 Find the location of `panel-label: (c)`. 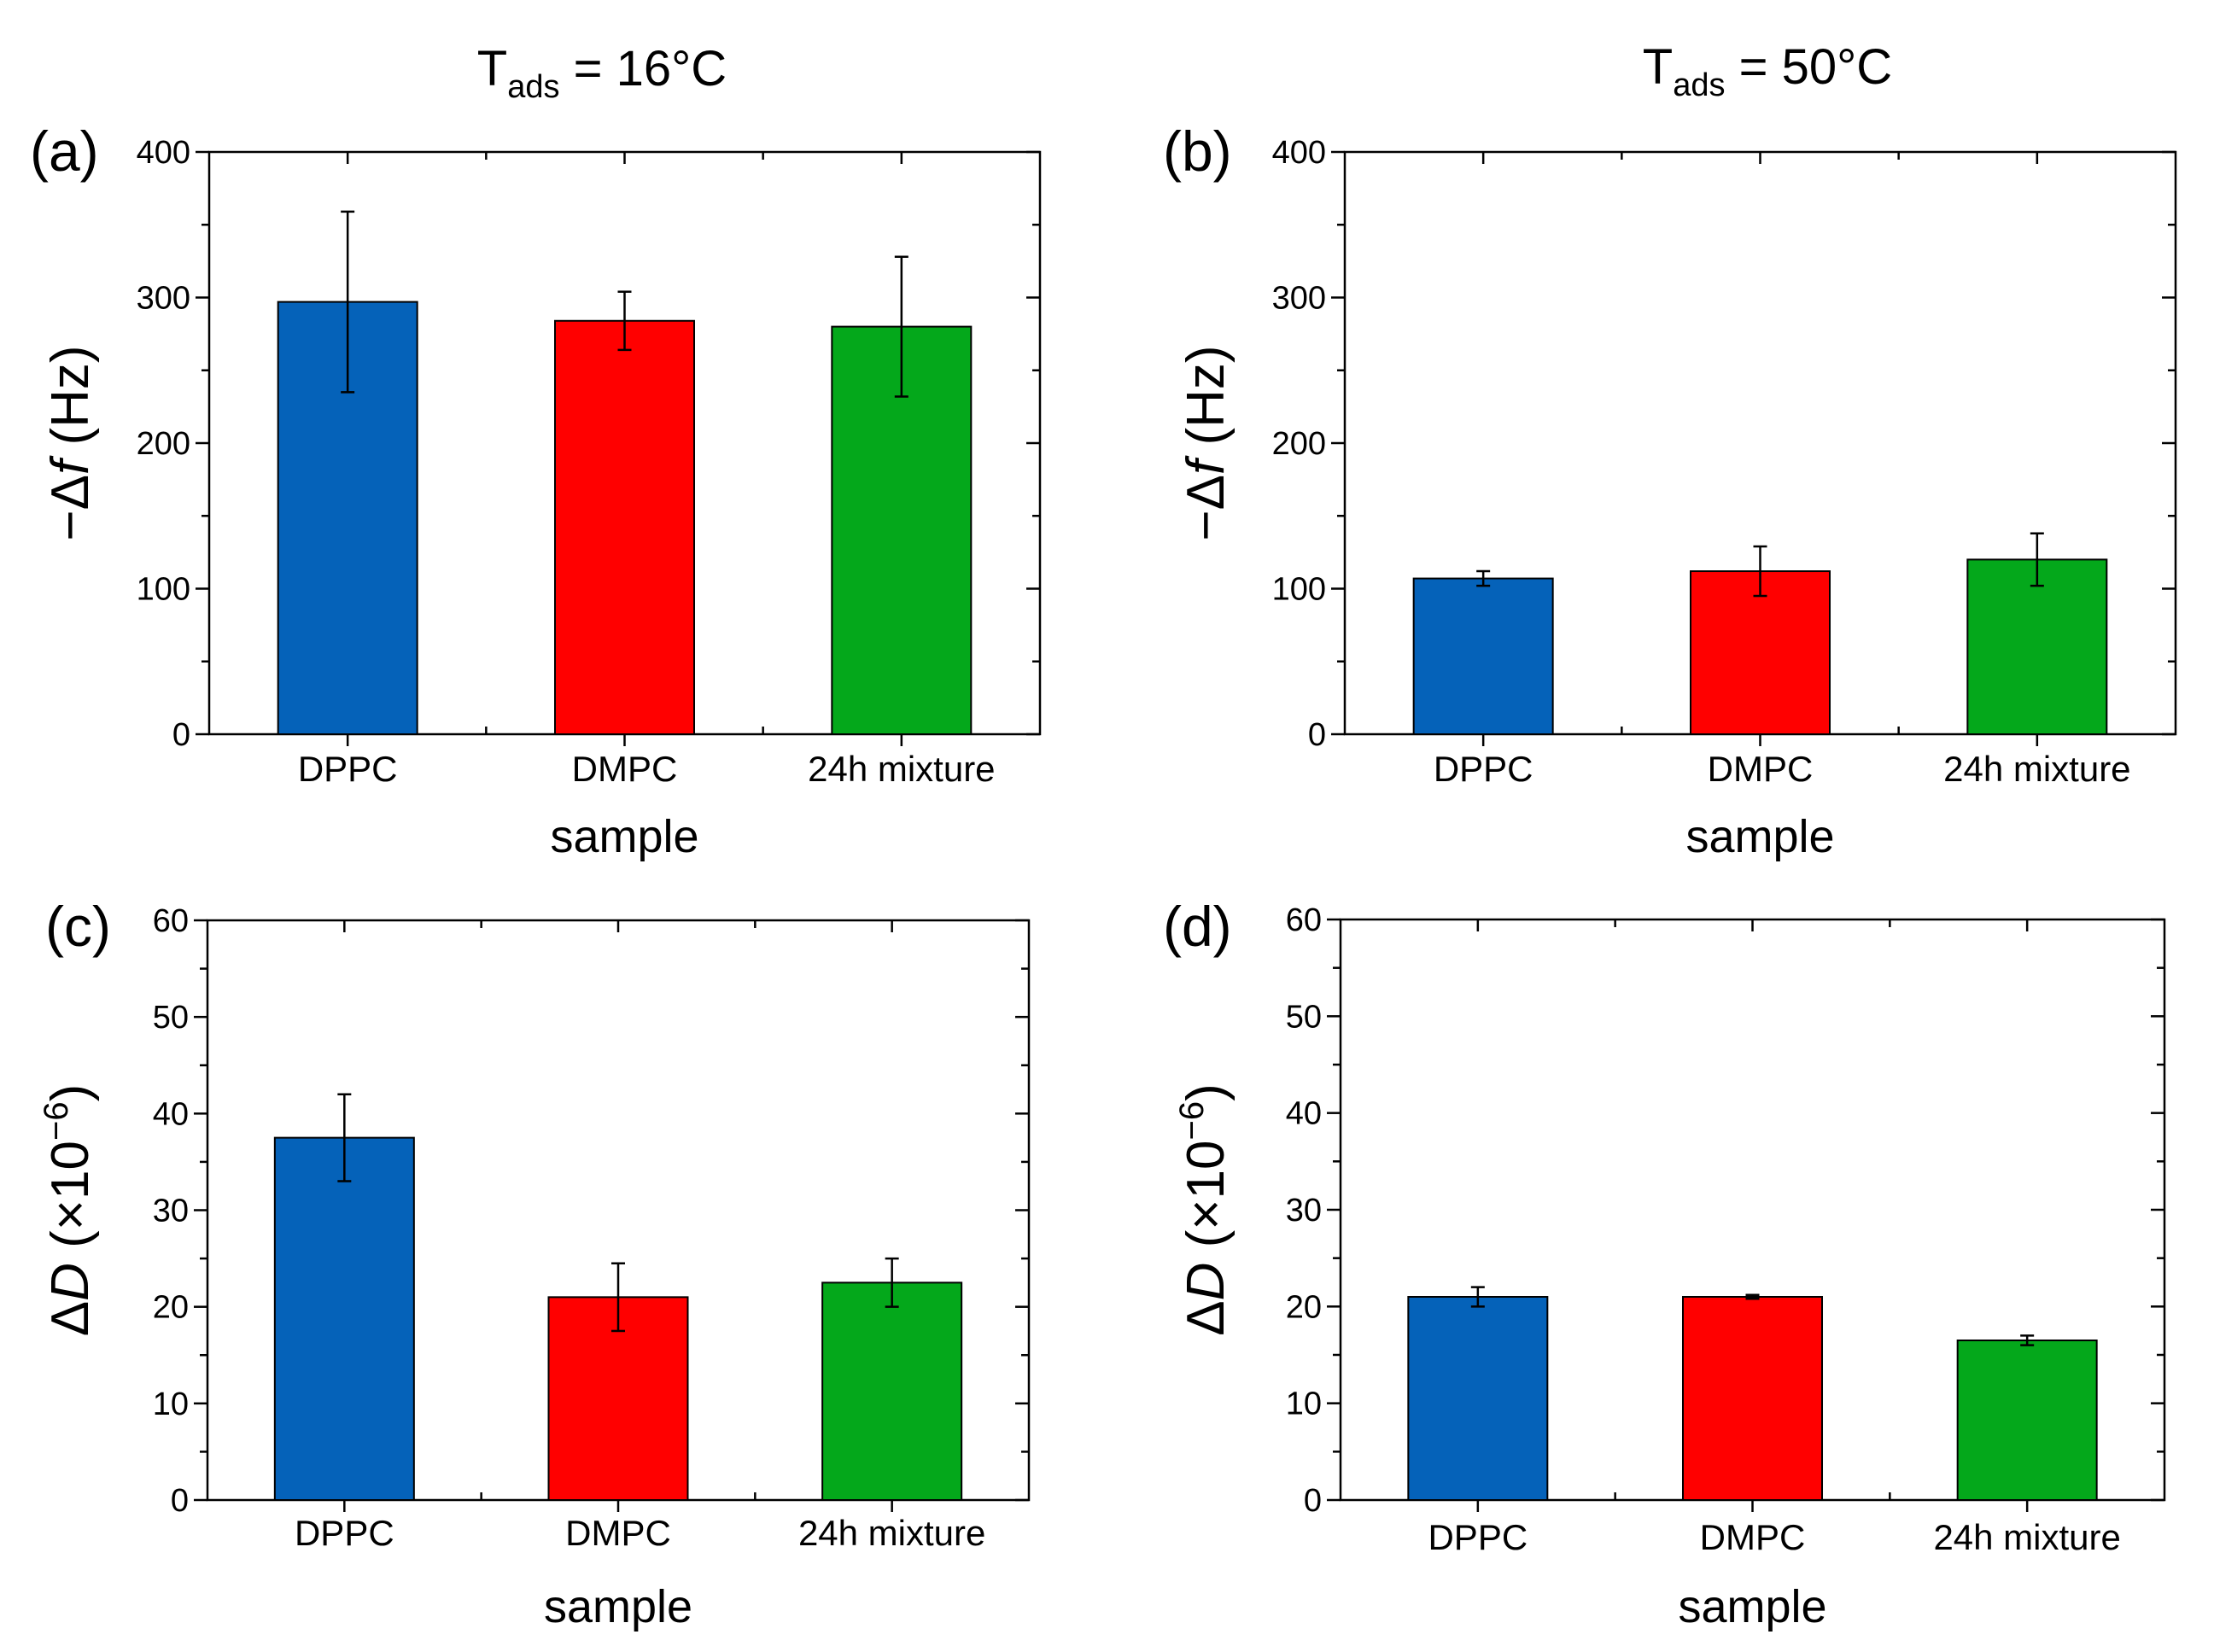

panel-label: (c) is located at coordinates (78, 926).